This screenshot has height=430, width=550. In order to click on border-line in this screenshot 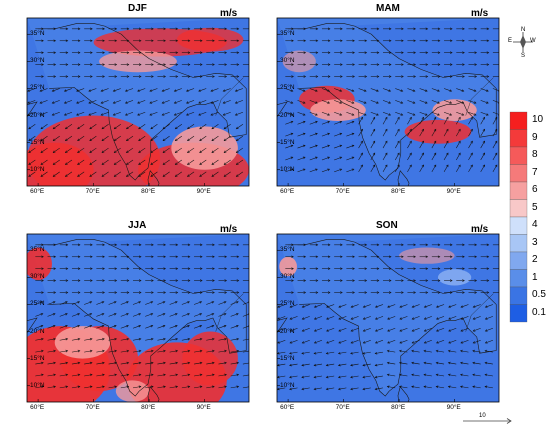, I will do `click(229, 96)`.